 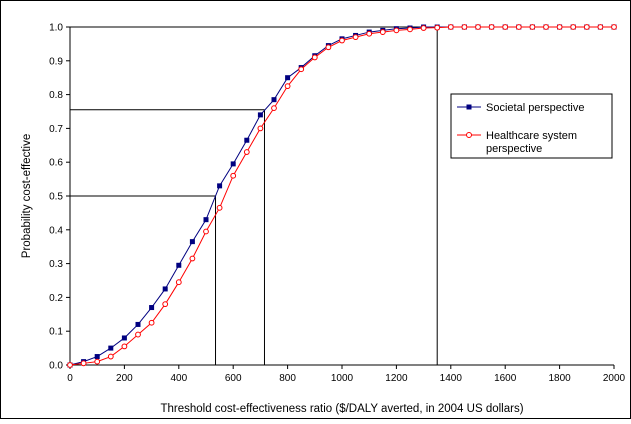 I want to click on legend-box, so click(x=531, y=126).